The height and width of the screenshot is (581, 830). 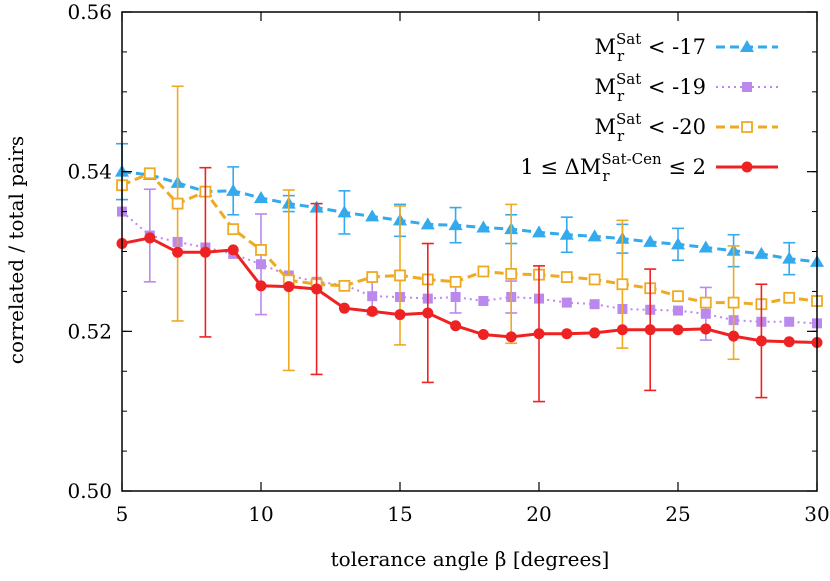 I want to click on legend-label: MSat < -17, so click(x=650, y=44).